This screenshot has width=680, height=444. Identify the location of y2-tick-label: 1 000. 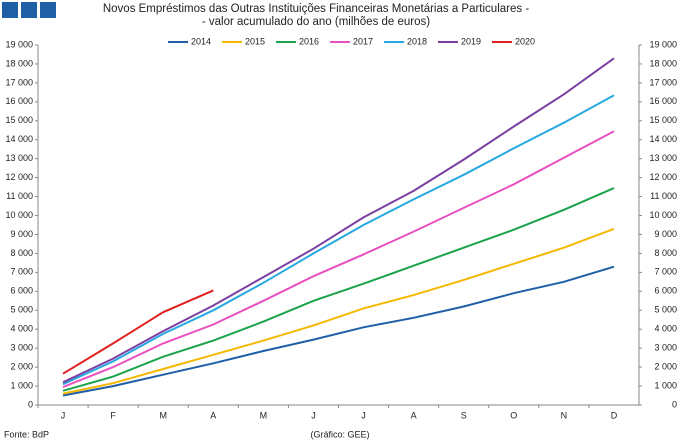
(665, 385).